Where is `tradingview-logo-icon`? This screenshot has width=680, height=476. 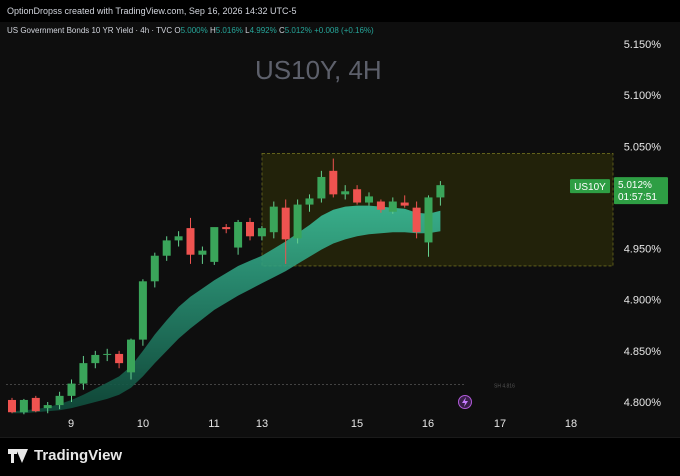
tradingview-logo-icon is located at coordinates (18, 455).